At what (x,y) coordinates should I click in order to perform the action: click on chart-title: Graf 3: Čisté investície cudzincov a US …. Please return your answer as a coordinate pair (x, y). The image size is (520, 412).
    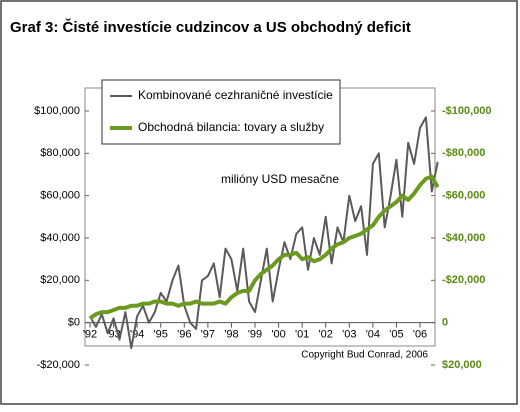
    Looking at the image, I should click on (210, 27).